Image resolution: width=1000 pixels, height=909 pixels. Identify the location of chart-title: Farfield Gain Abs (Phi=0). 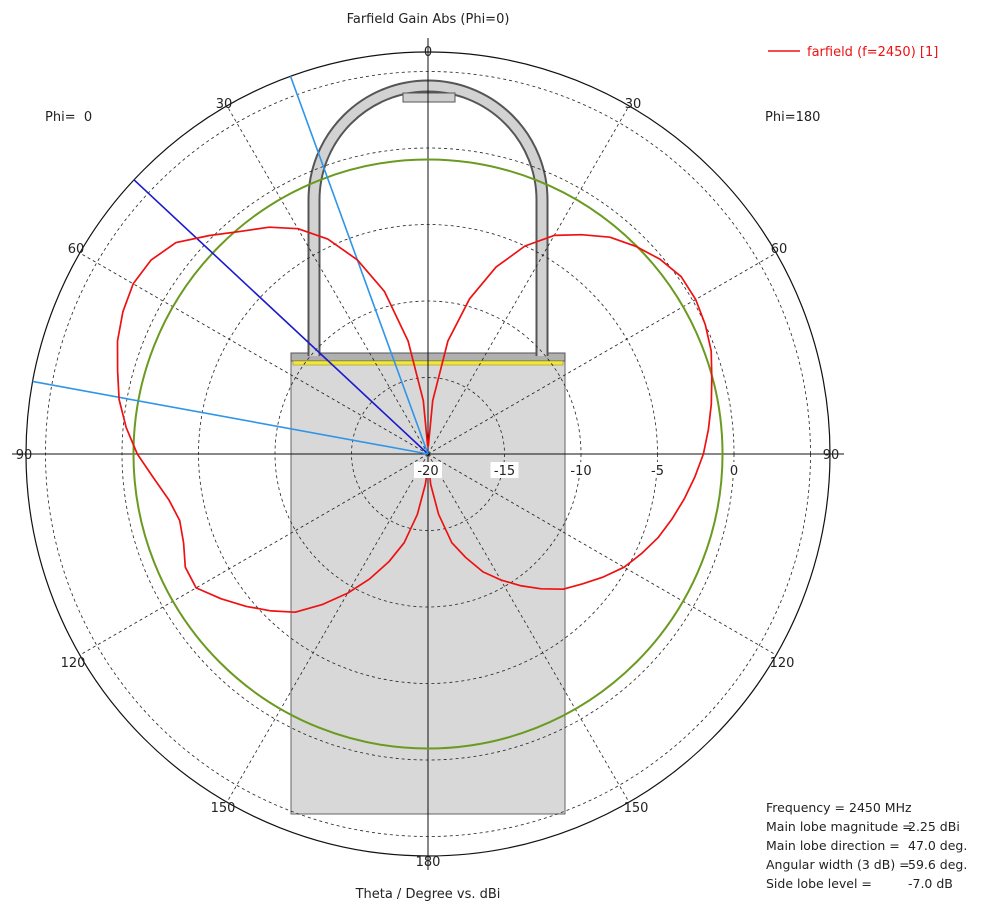
(428, 19).